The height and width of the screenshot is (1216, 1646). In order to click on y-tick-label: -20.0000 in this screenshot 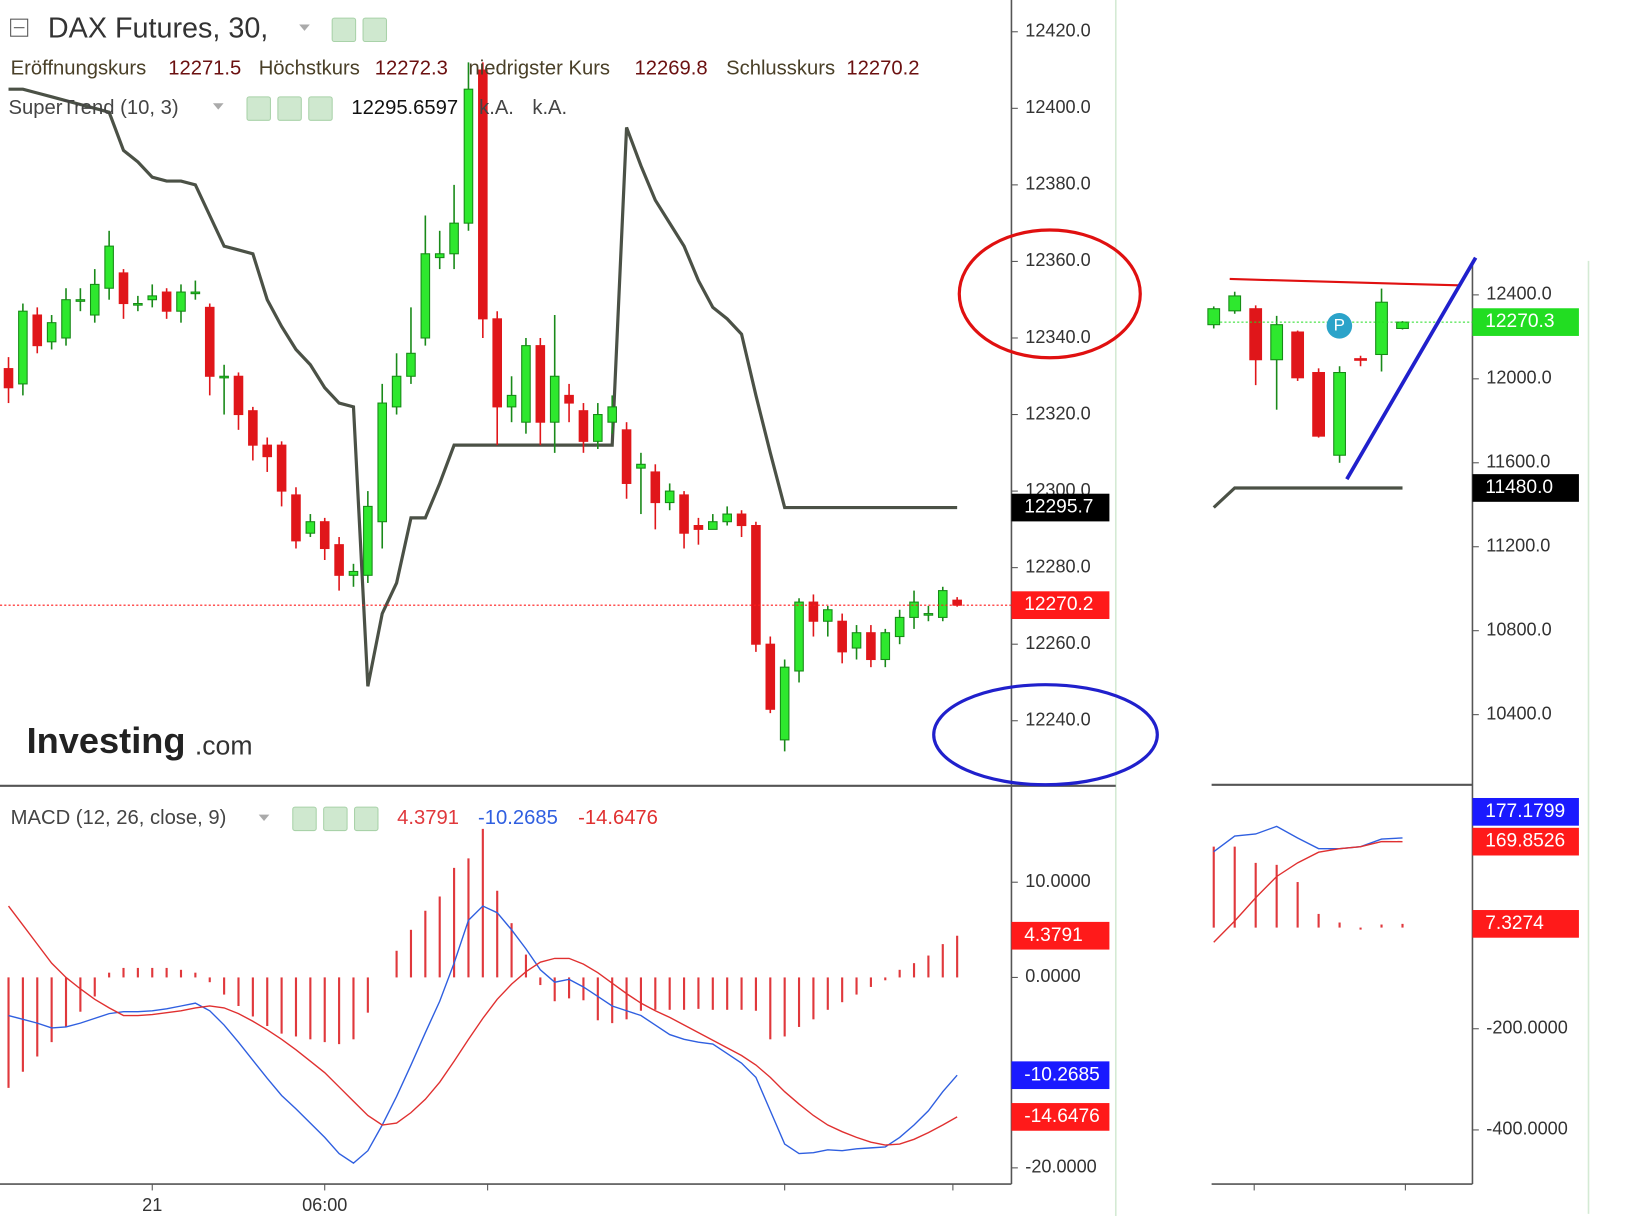, I will do `click(1060, 1167)`.